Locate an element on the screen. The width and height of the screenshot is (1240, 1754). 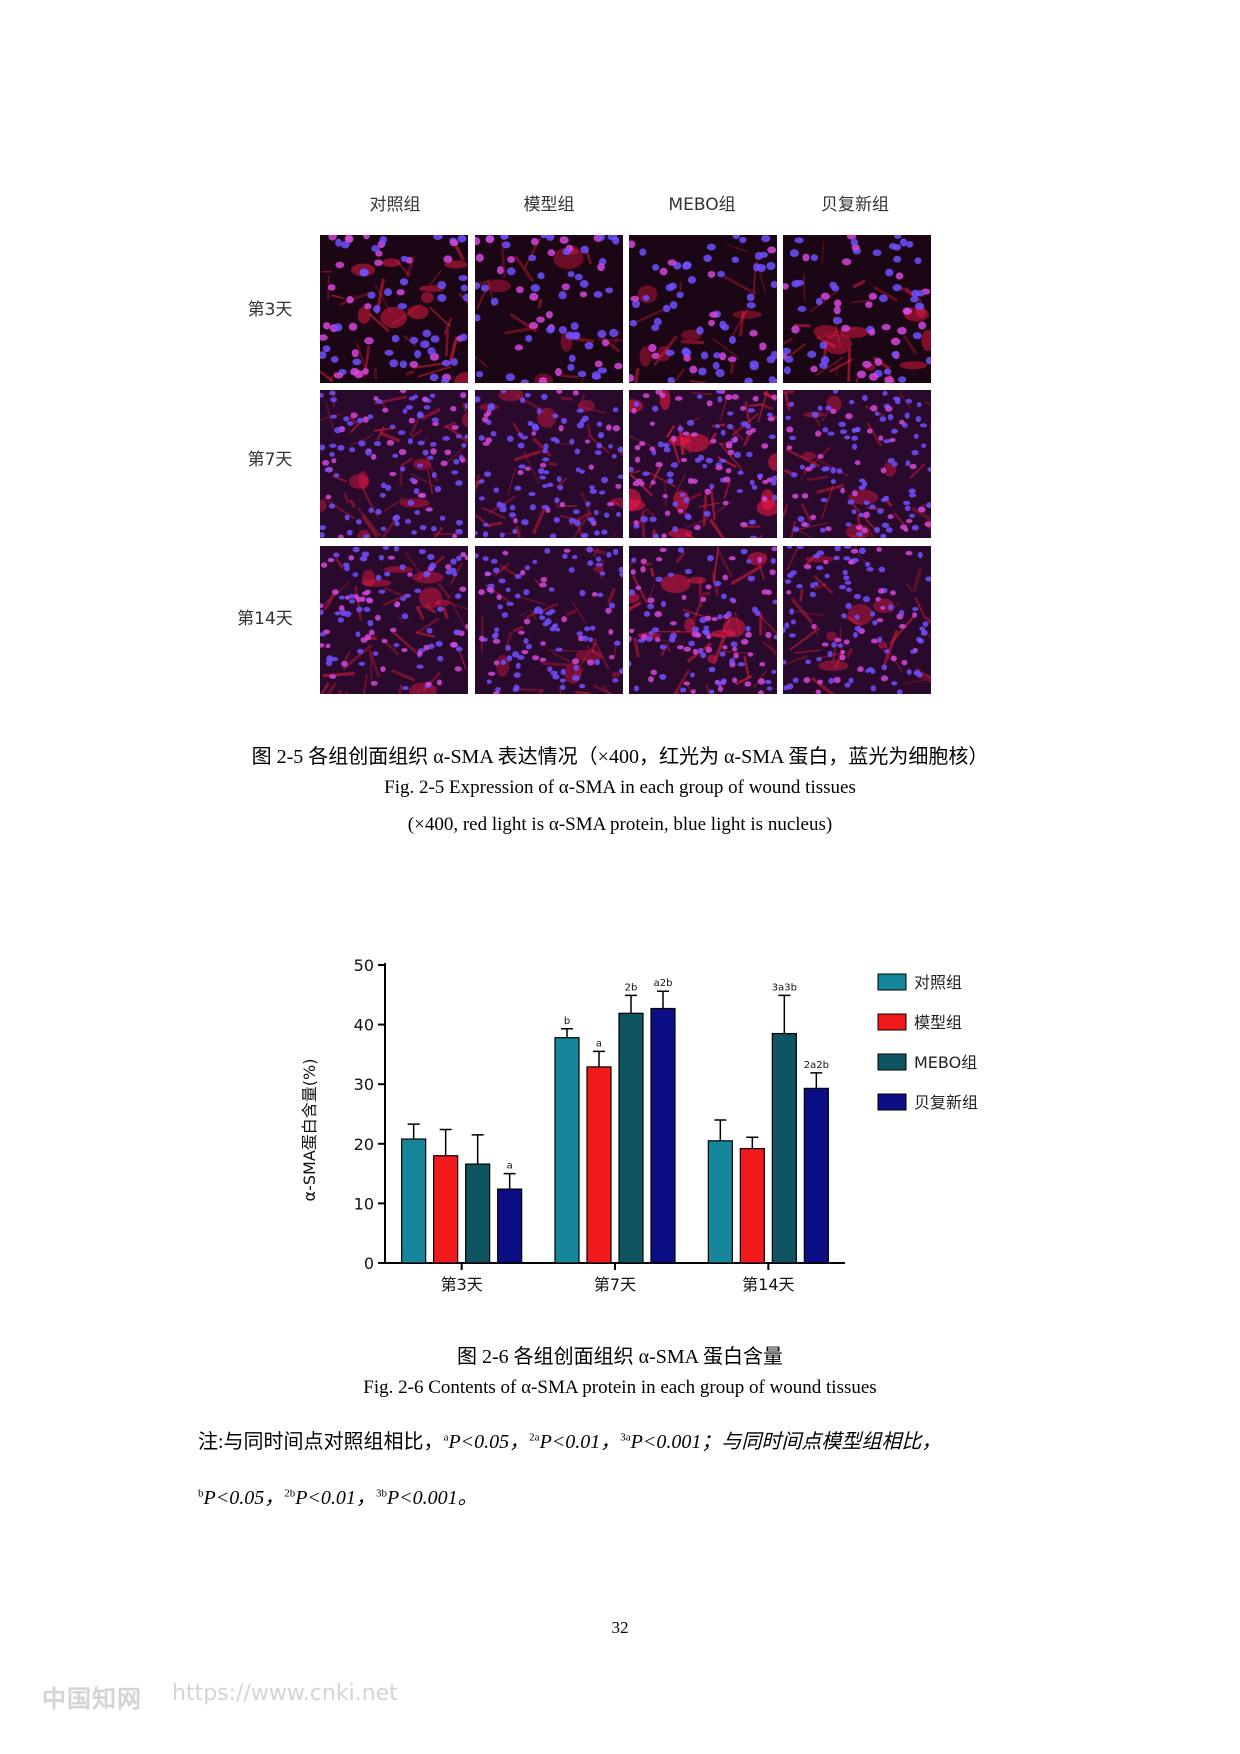
y-tick-label: 10 is located at coordinates (364, 1203).